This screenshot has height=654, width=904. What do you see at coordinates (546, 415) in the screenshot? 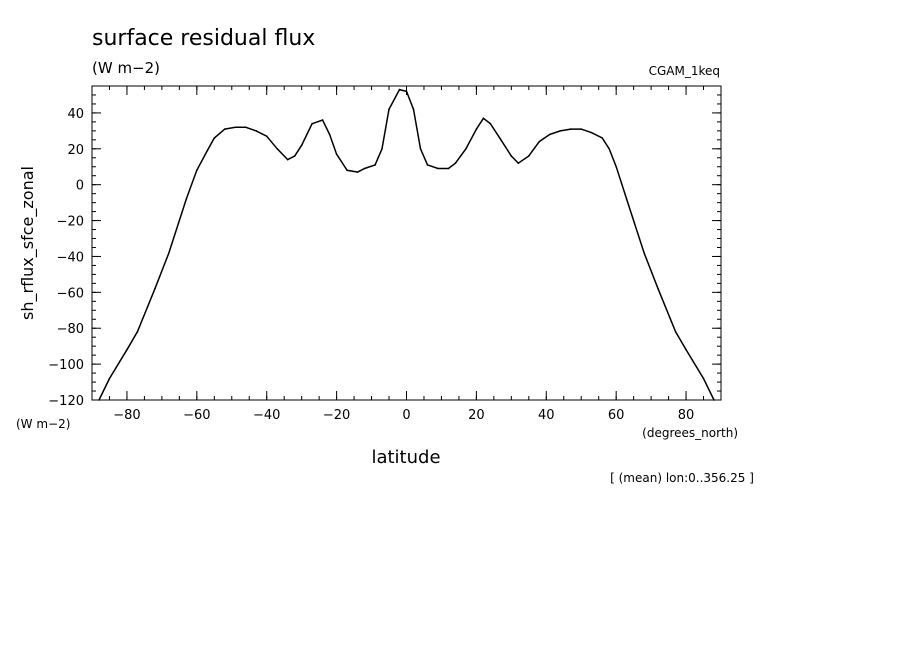
I see `x-tick-label: 40` at bounding box center [546, 415].